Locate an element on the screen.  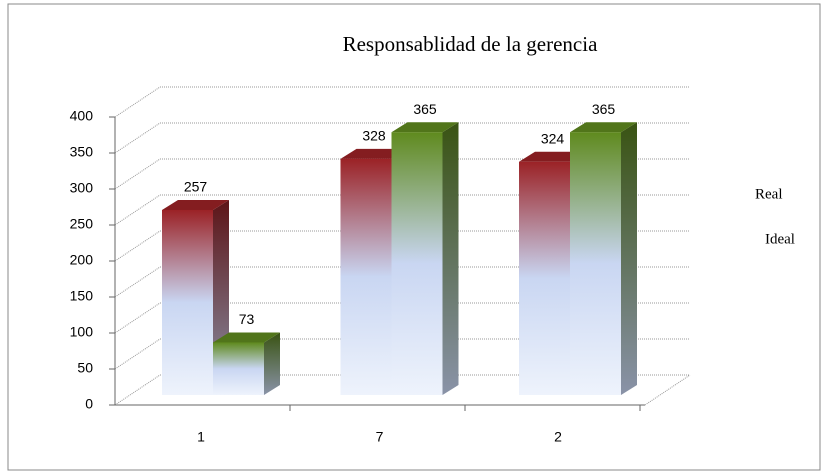
chart-title: Responsablidad de la gerencia is located at coordinates (470, 44).